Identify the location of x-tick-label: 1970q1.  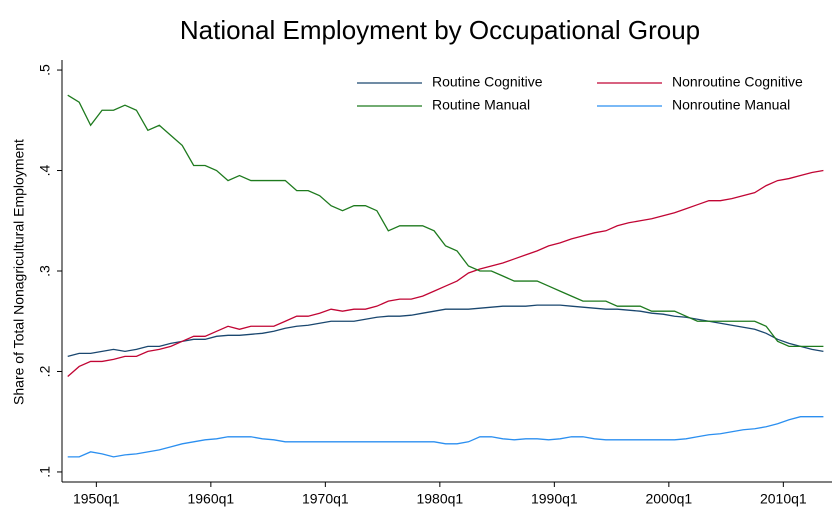
(325, 499).